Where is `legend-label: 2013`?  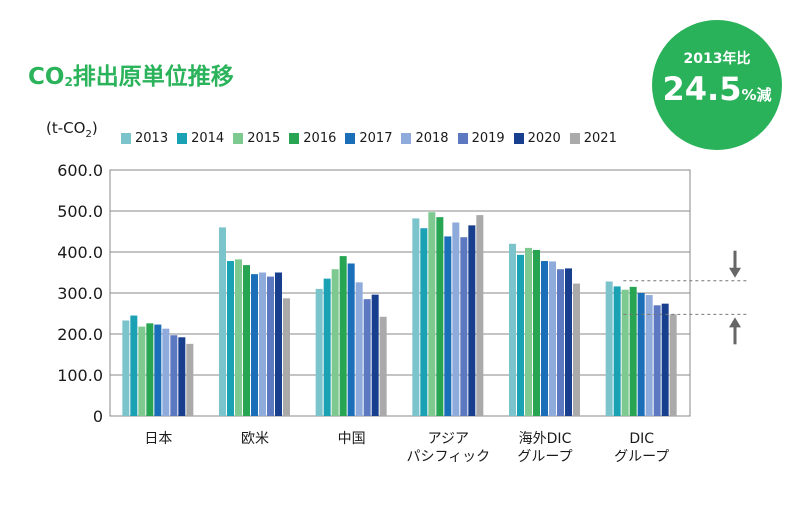
legend-label: 2013 is located at coordinates (152, 138).